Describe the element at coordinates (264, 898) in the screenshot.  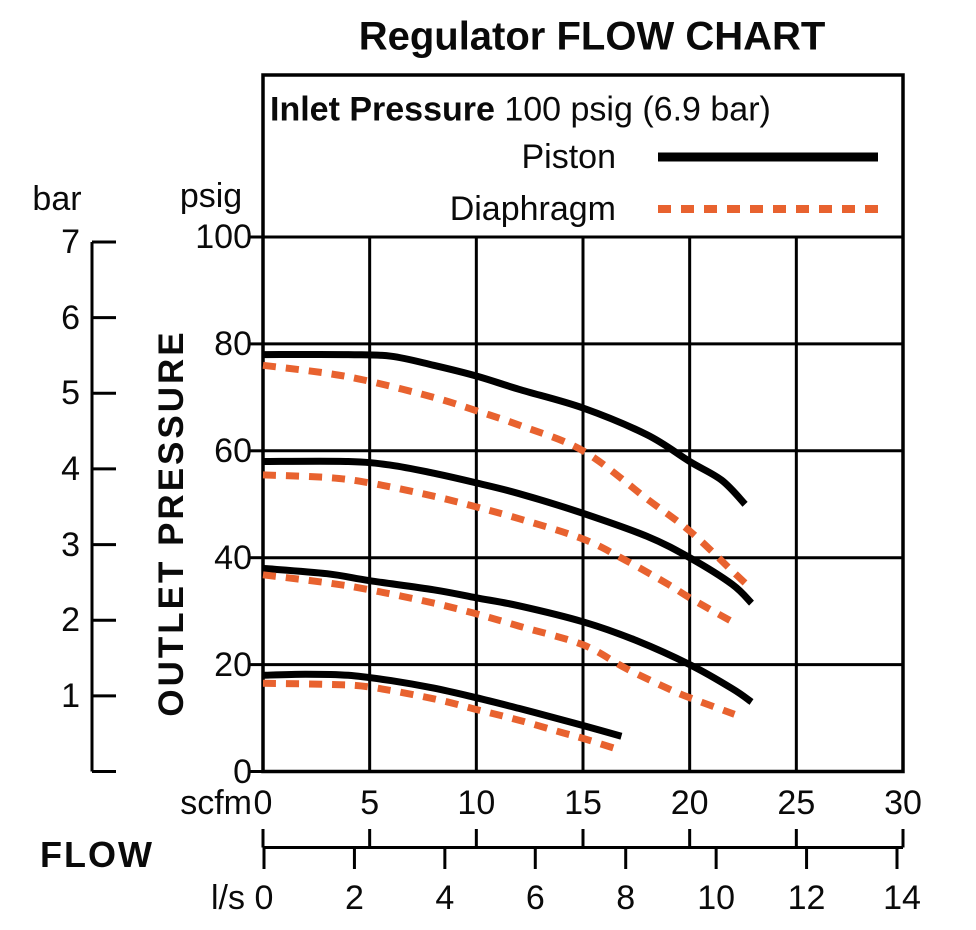
I see `ls-tick-label-0: 0` at that location.